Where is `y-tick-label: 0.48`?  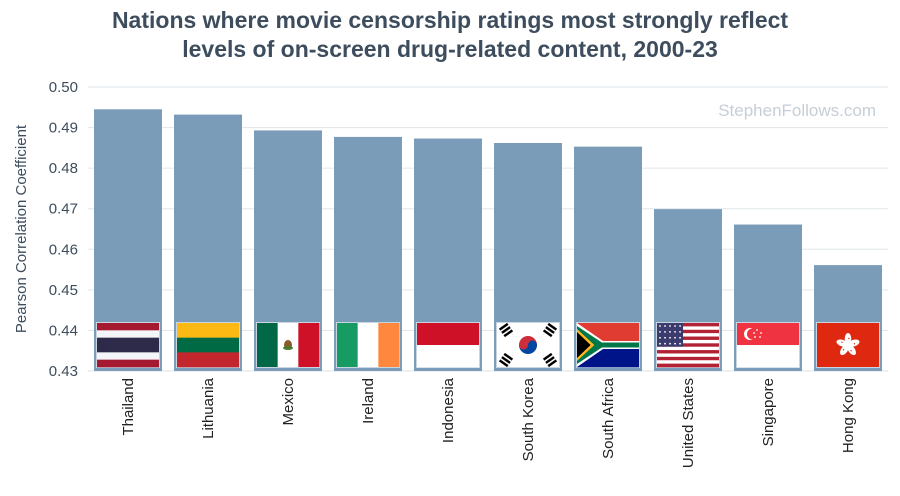 y-tick-label: 0.48 is located at coordinates (63, 168).